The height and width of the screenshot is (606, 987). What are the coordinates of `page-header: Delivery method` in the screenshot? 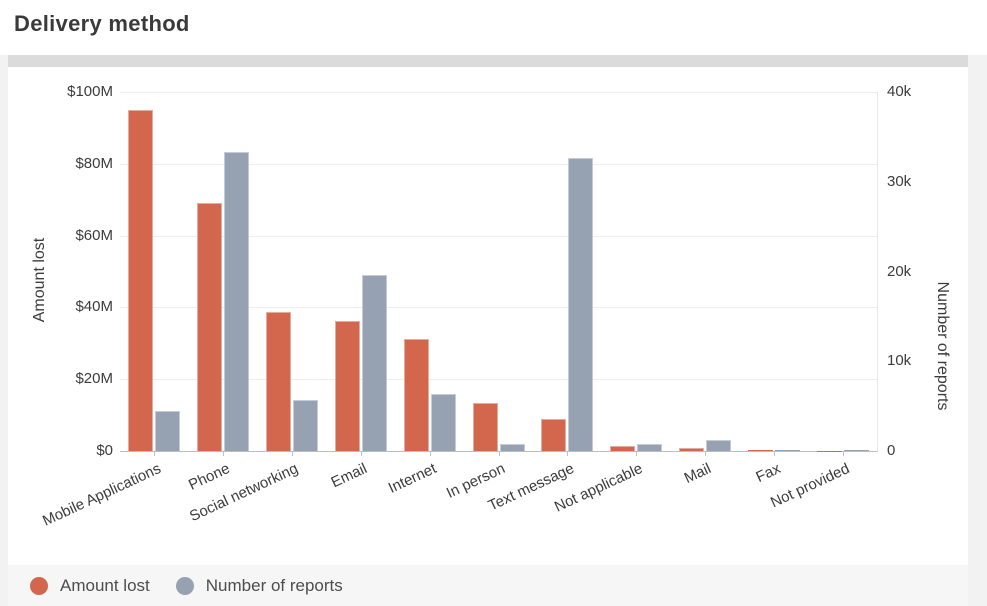 It's located at (493, 27).